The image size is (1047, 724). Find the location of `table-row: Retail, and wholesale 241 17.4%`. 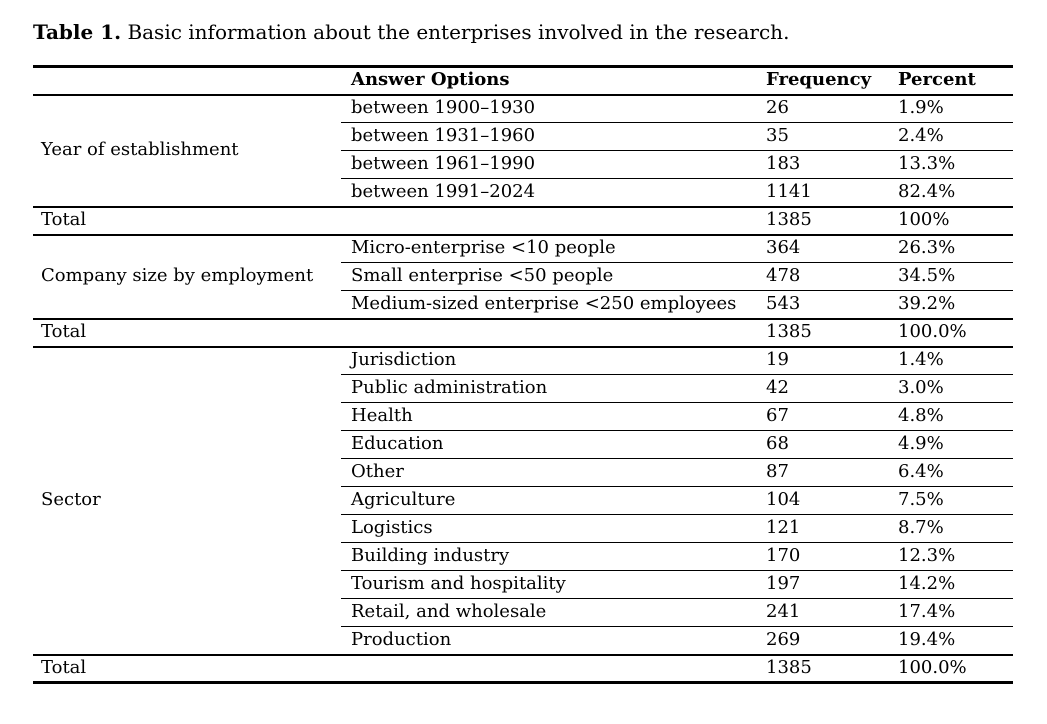

table-row: Retail, and wholesale 241 17.4% is located at coordinates (523, 612).